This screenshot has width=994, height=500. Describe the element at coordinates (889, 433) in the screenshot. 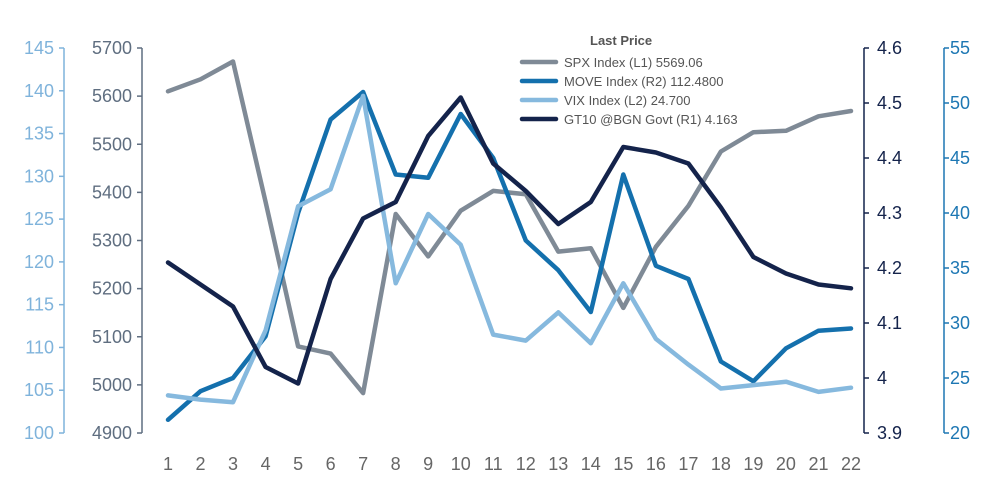

I see `tick-label-r1: 3.9` at that location.